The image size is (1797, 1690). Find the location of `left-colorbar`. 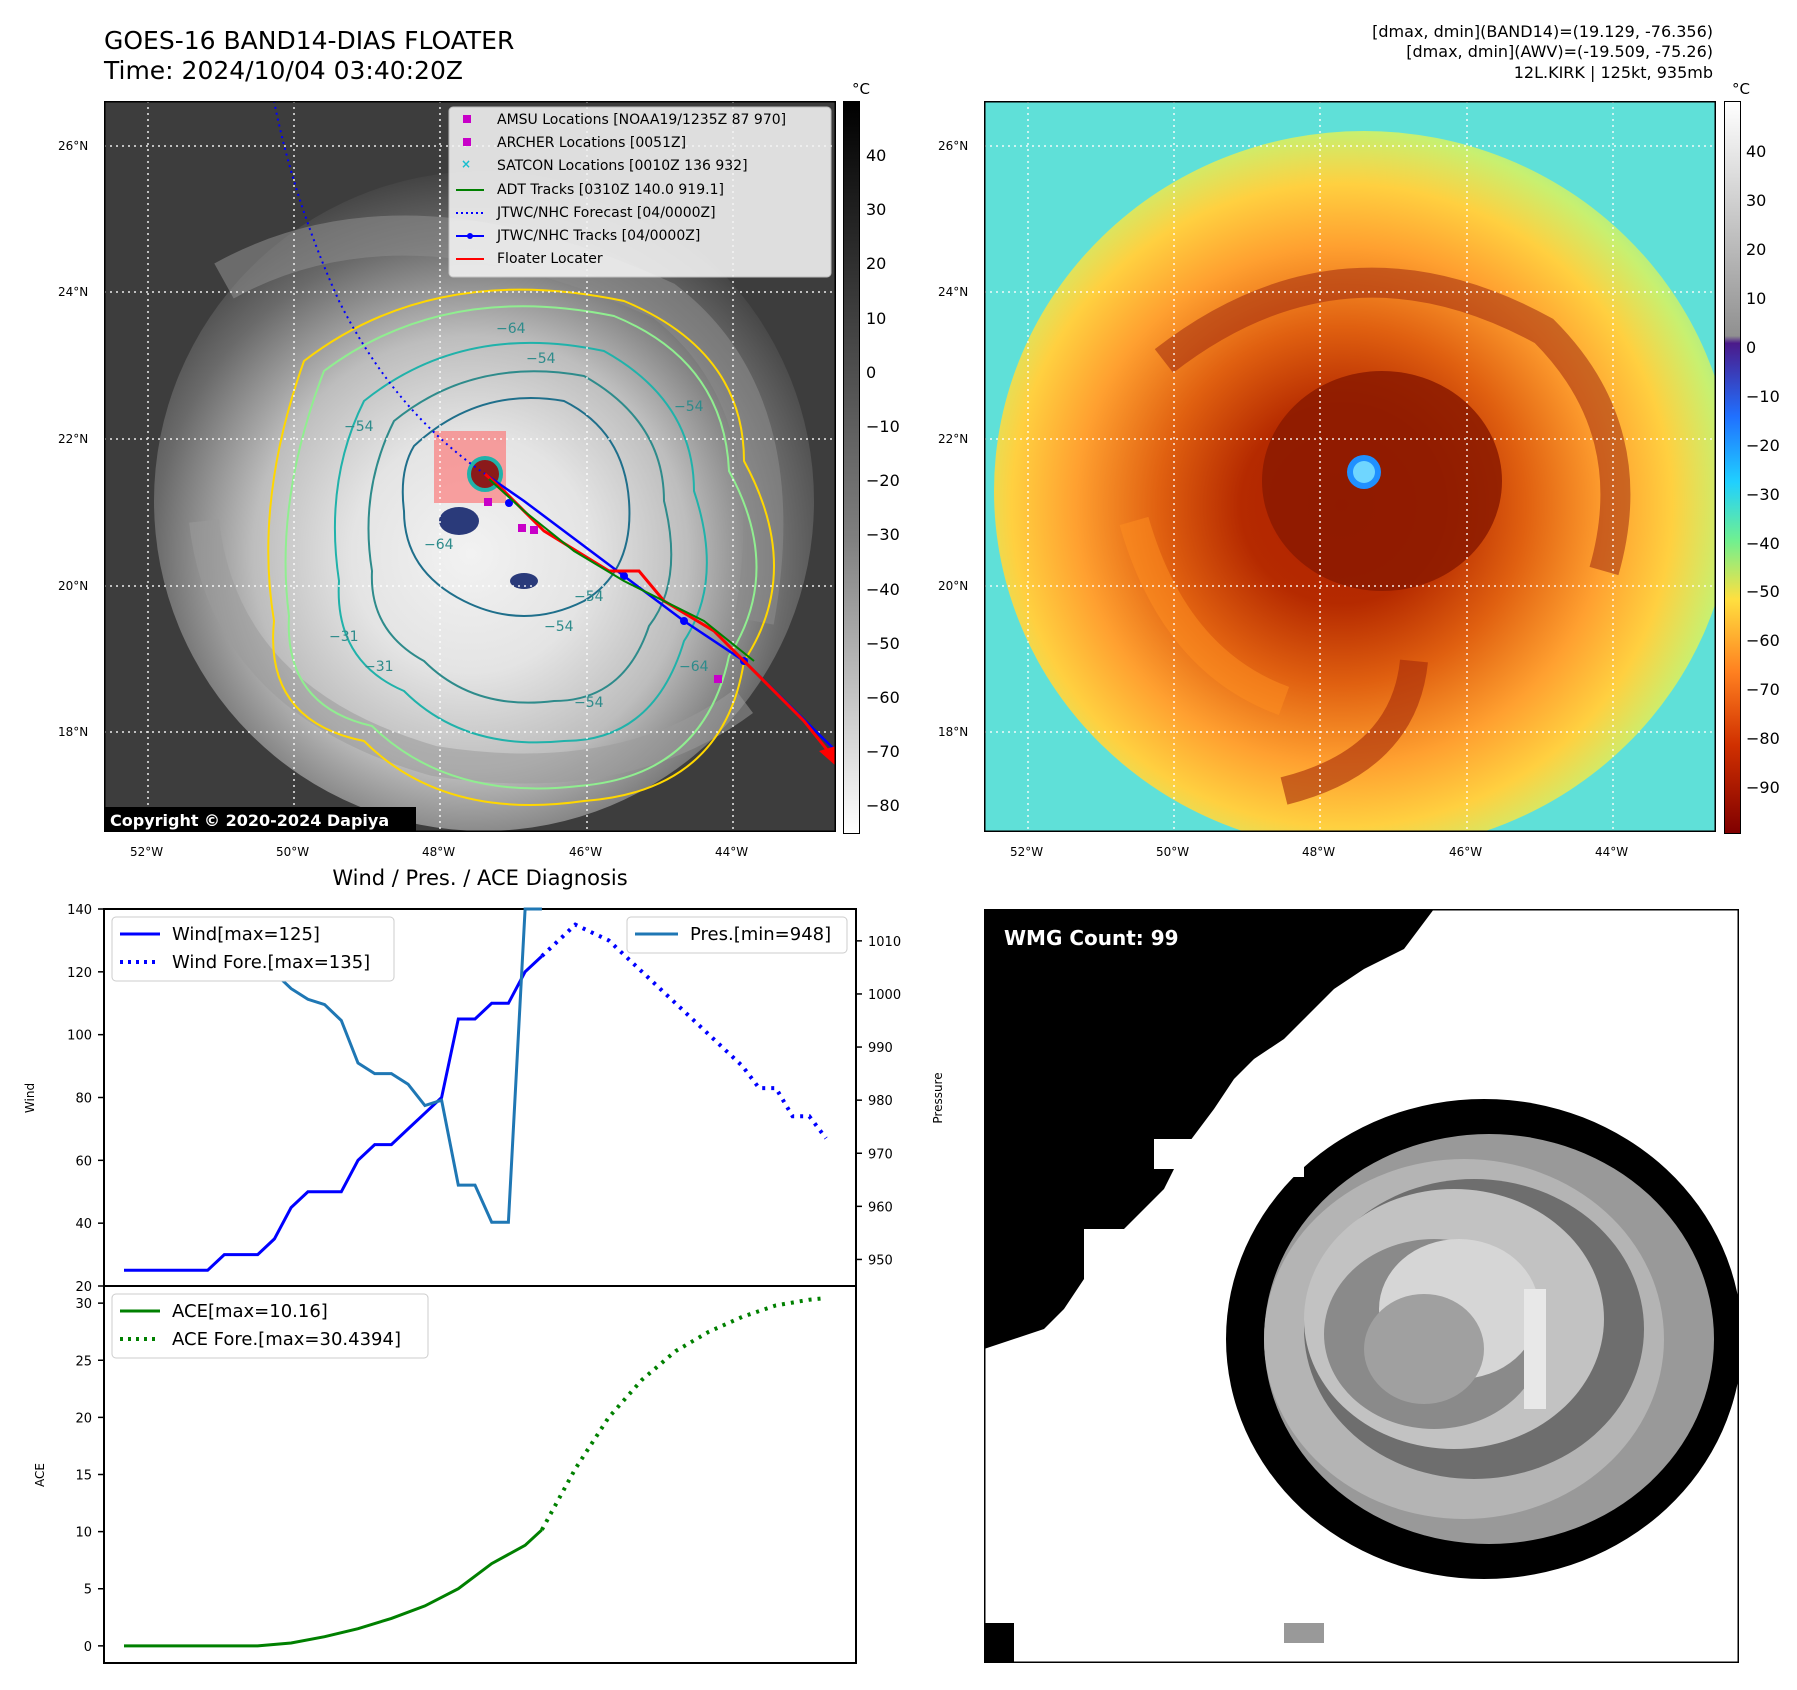

left-colorbar is located at coordinates (851, 467).